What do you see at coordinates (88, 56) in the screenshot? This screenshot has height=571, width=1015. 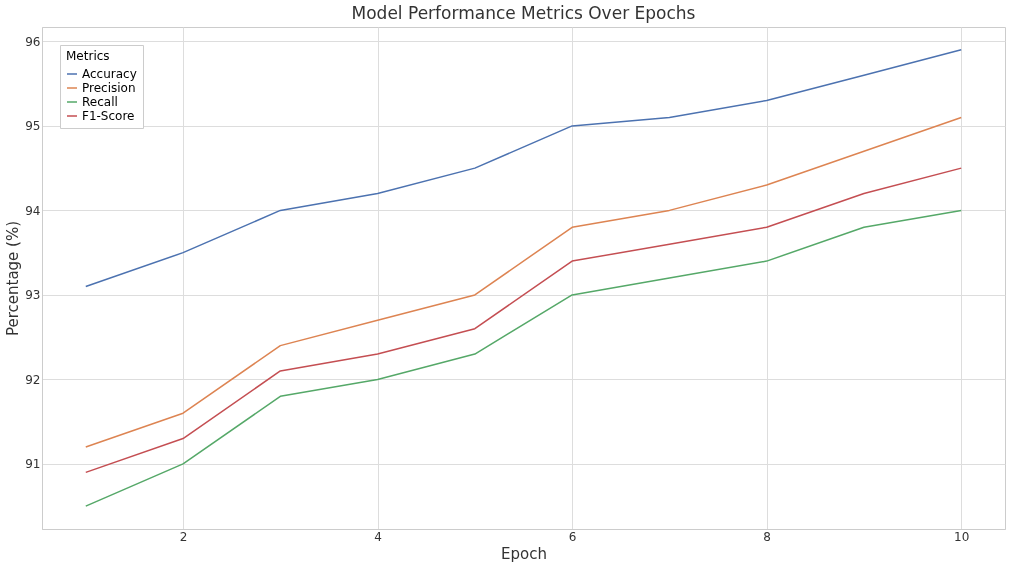 I see `legend-title: Metrics` at bounding box center [88, 56].